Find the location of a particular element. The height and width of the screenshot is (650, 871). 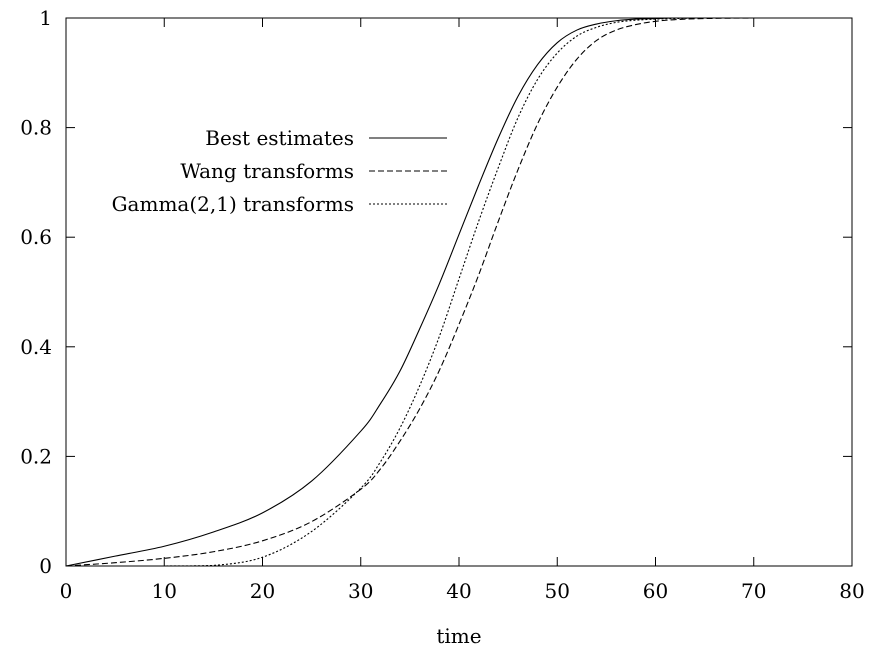

y-tick-label: 1 is located at coordinates (45, 18).